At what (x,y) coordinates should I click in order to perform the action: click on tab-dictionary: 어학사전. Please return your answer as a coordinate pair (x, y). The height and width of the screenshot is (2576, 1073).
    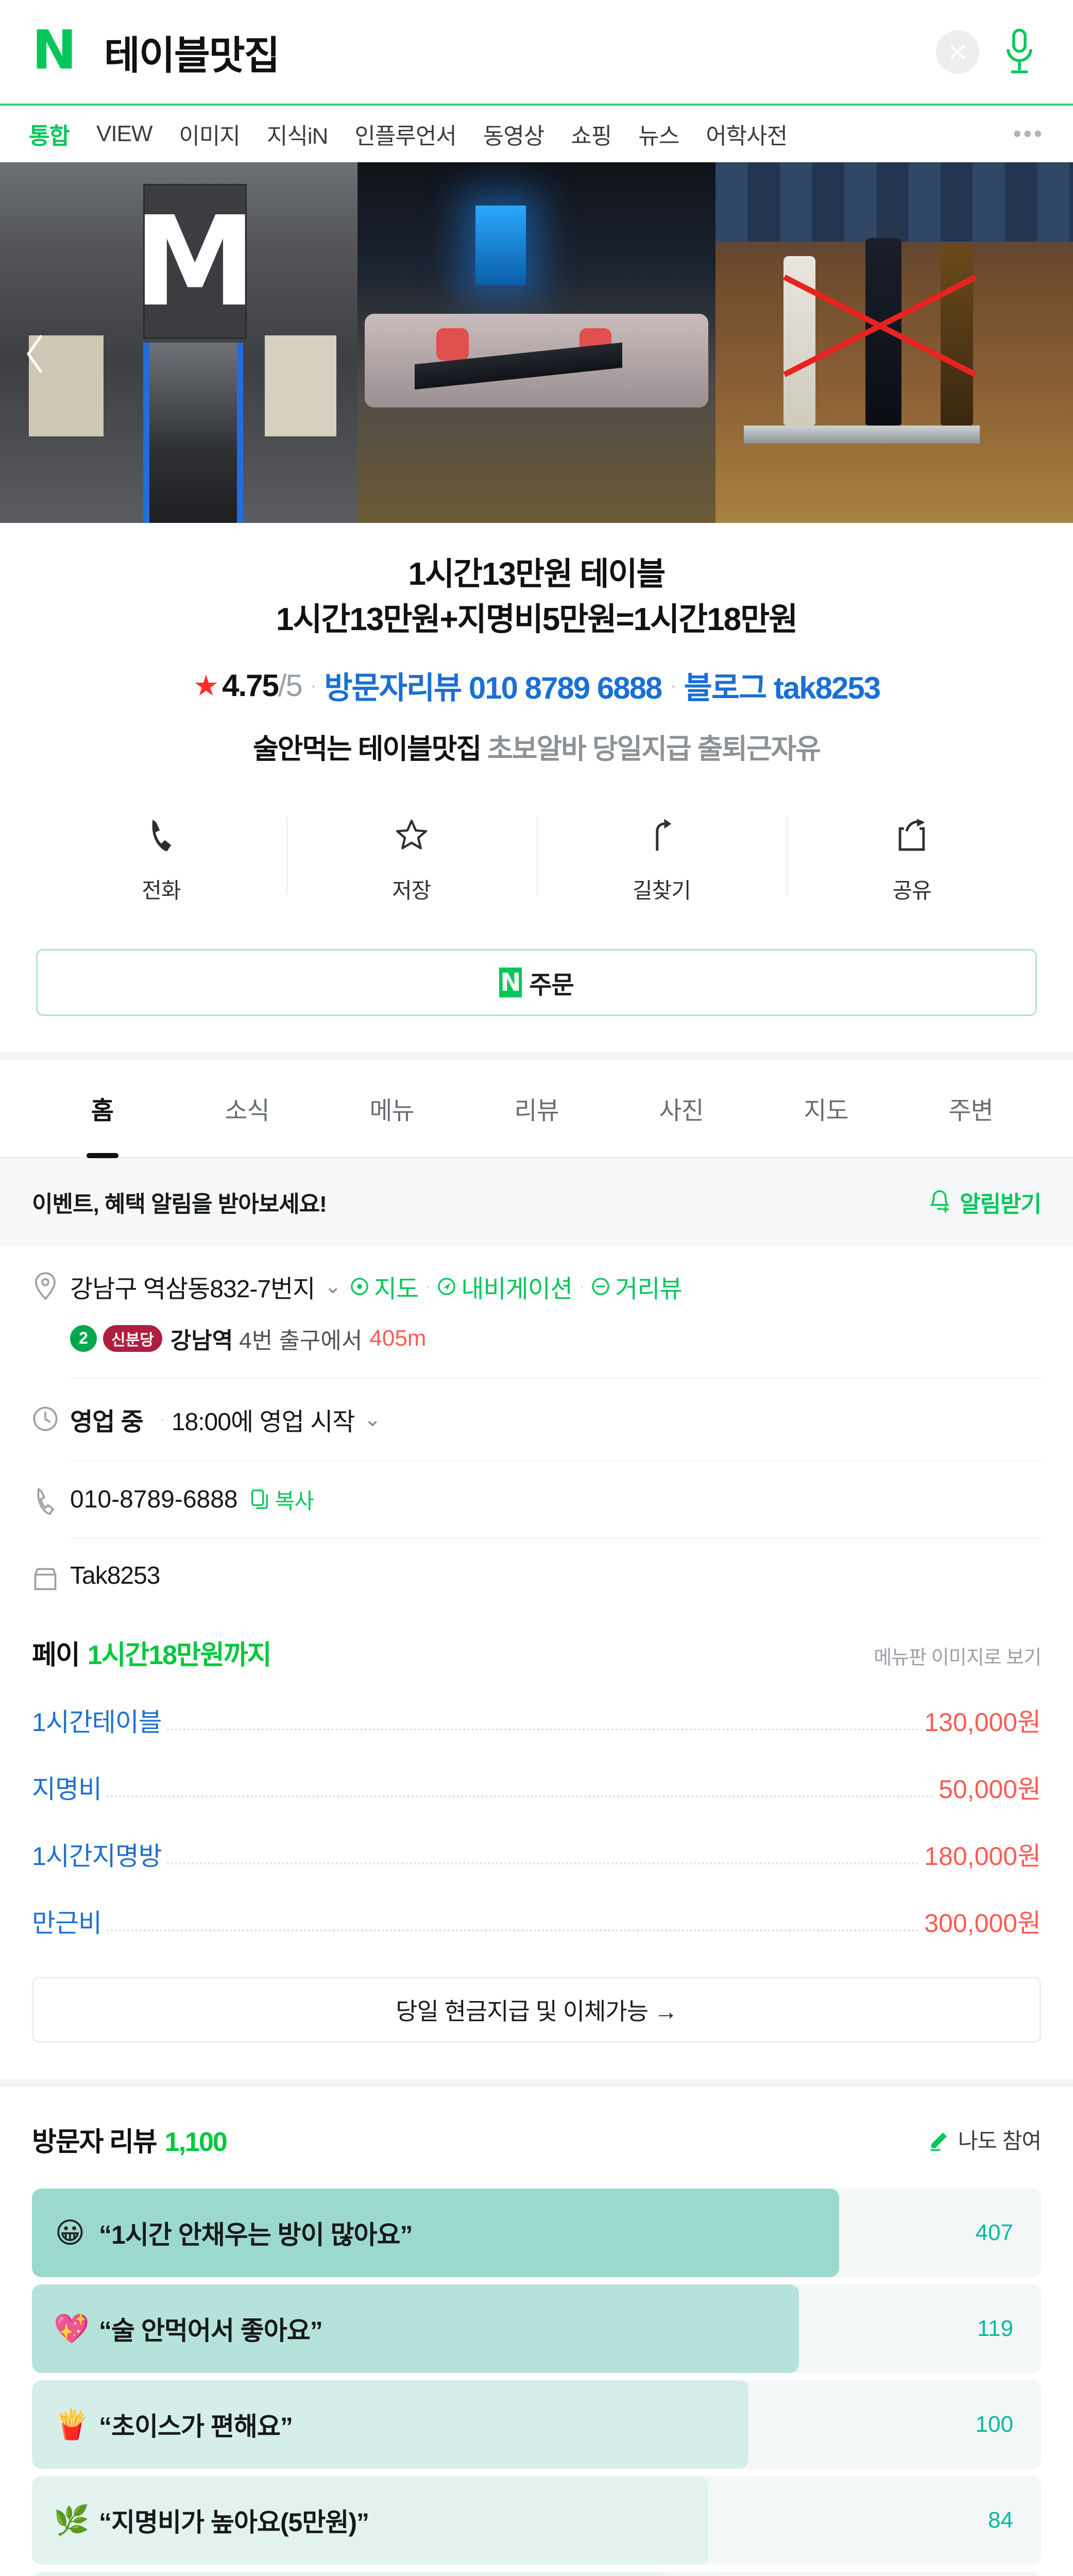
    Looking at the image, I should click on (747, 136).